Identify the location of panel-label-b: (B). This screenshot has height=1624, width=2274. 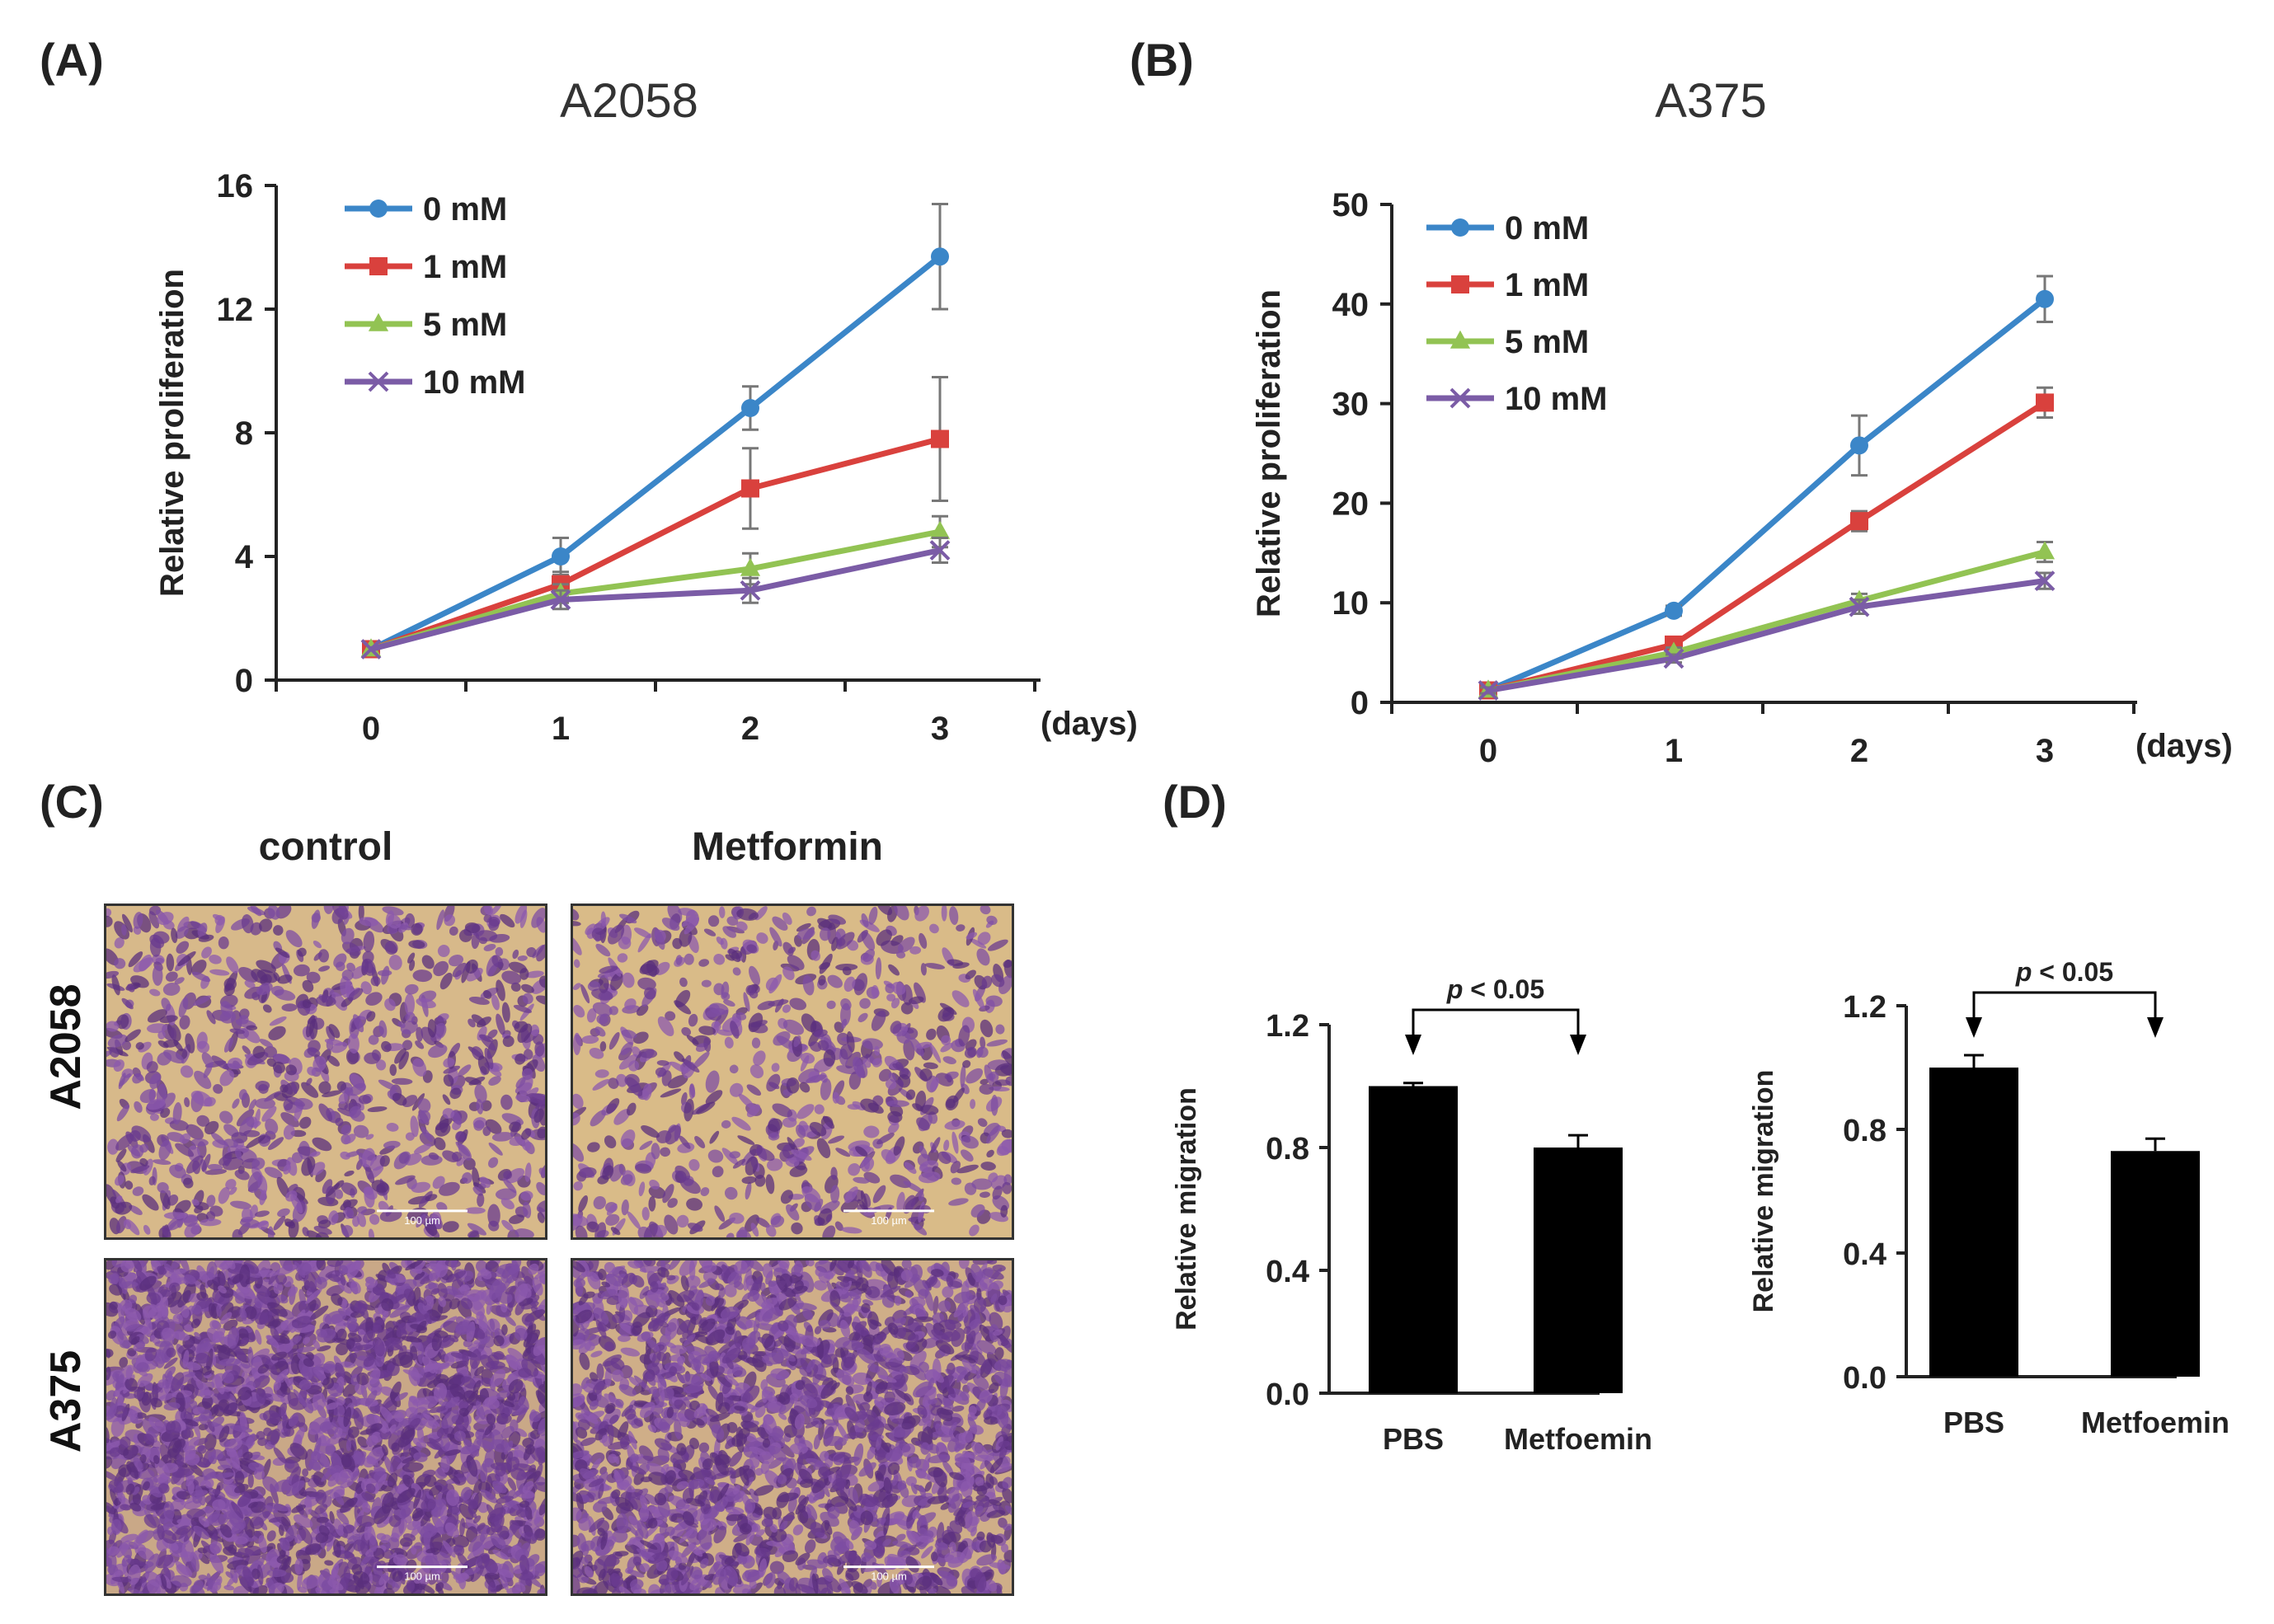
(1162, 60).